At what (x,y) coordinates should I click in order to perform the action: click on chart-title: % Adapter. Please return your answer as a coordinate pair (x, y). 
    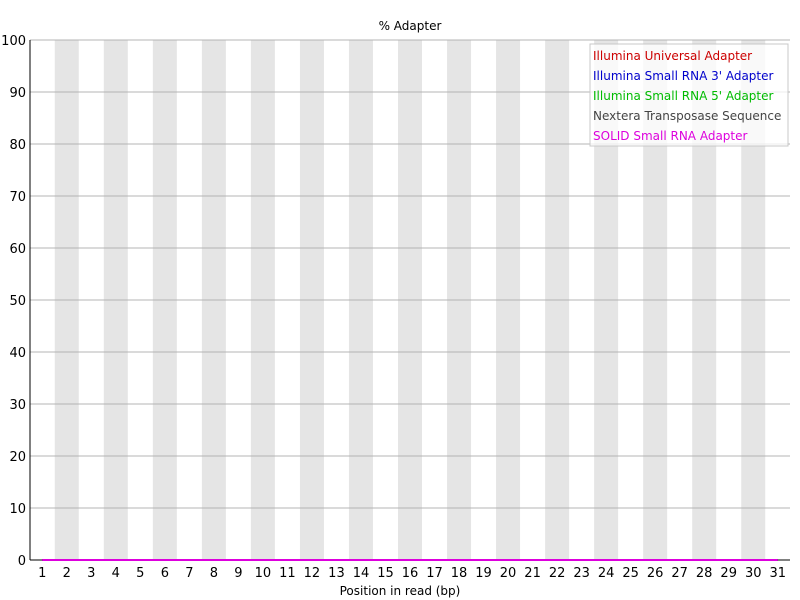
    Looking at the image, I should click on (410, 26).